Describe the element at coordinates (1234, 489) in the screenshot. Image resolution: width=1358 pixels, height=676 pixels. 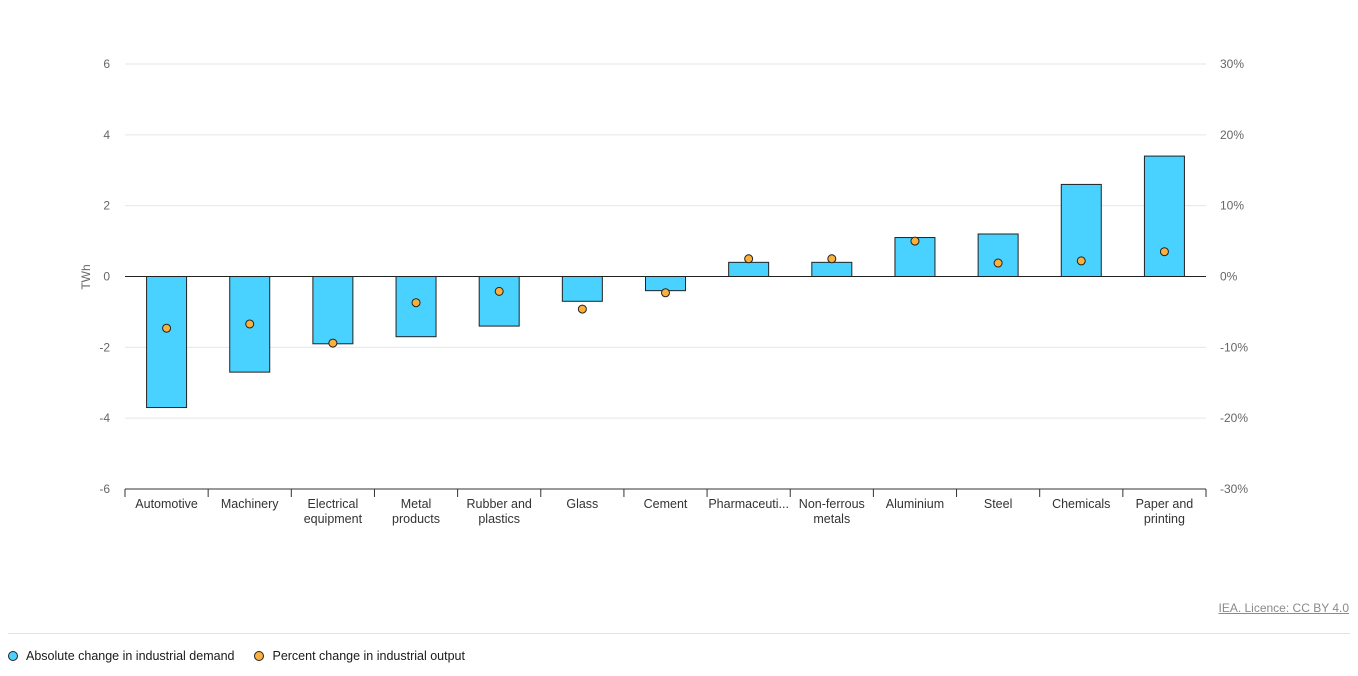
I see `y2-tick-label: -30%` at that location.